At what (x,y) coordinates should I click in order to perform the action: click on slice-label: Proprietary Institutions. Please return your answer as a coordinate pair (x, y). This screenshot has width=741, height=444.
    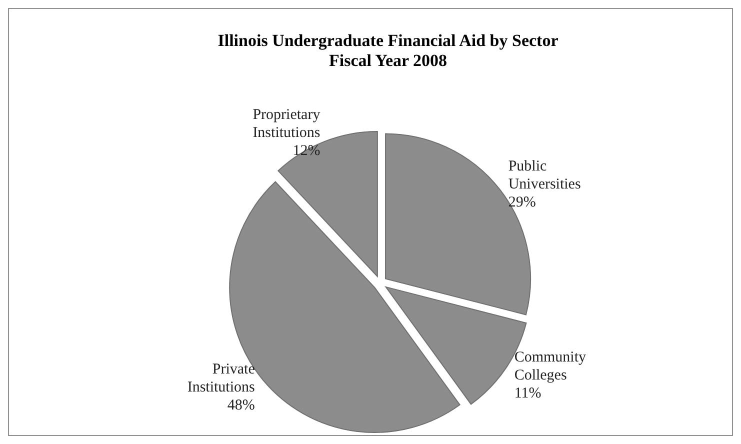
    Looking at the image, I should click on (286, 124).